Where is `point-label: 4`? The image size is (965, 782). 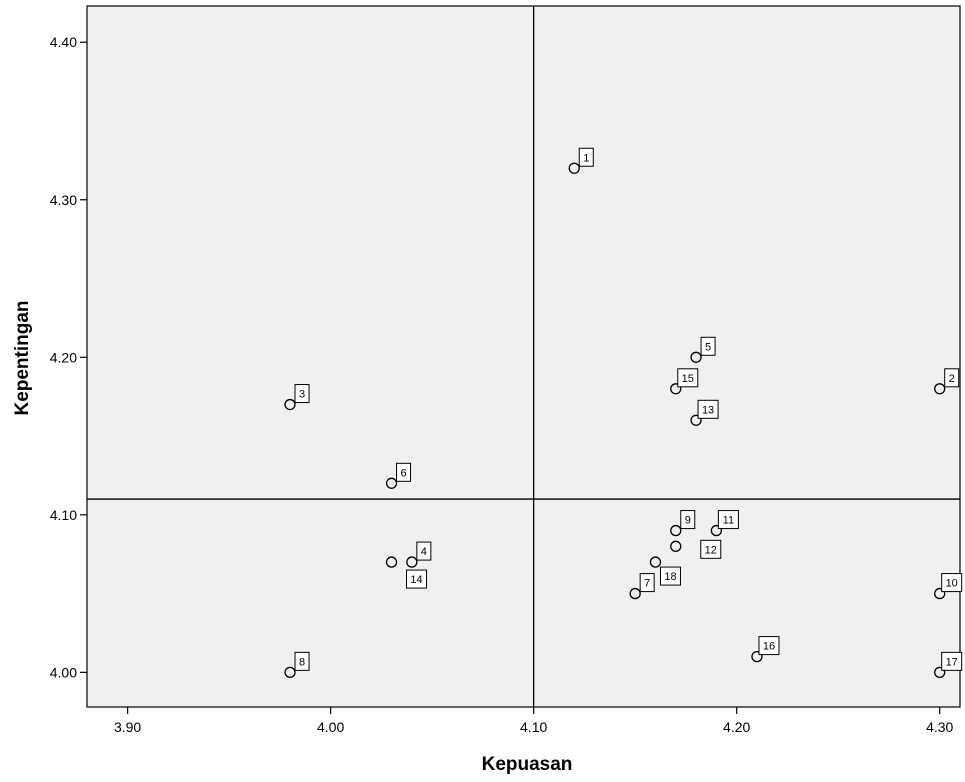 point-label: 4 is located at coordinates (424, 552).